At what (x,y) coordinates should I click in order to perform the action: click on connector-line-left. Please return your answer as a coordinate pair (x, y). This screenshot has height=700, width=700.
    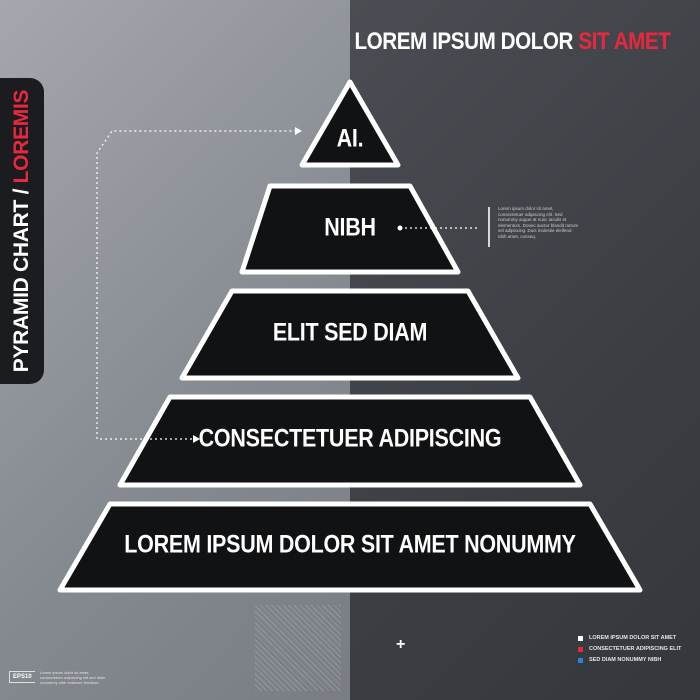
    Looking at the image, I should click on (195, 285).